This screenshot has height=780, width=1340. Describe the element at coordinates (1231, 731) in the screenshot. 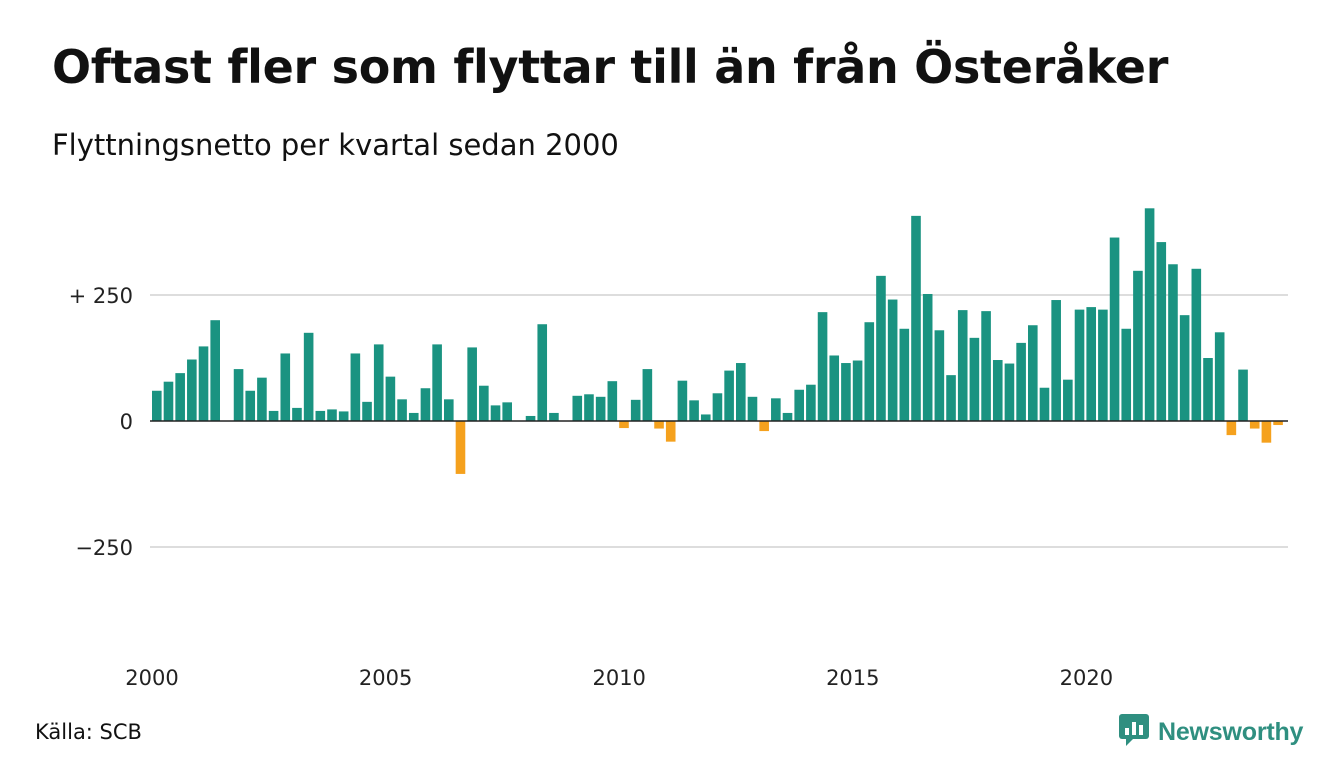

I see `brand-name: Newsworthy` at that location.